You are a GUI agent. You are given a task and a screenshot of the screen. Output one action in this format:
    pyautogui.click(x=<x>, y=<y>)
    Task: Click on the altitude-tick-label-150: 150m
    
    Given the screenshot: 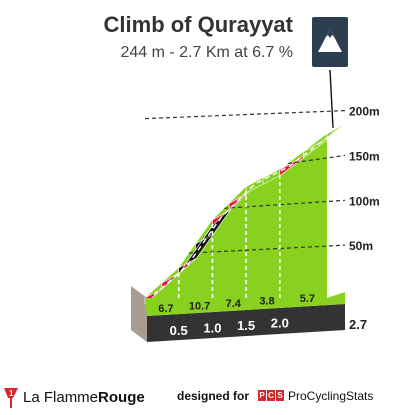 What is the action you would take?
    pyautogui.click(x=364, y=156)
    